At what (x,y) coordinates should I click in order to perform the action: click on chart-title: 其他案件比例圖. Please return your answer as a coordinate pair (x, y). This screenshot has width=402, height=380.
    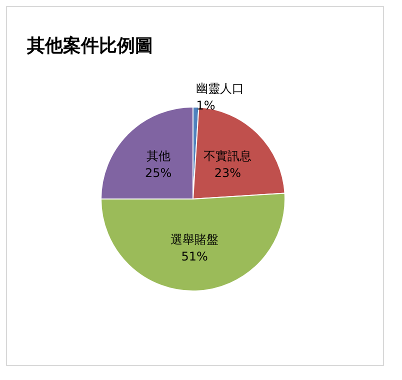
    Looking at the image, I should click on (89, 46).